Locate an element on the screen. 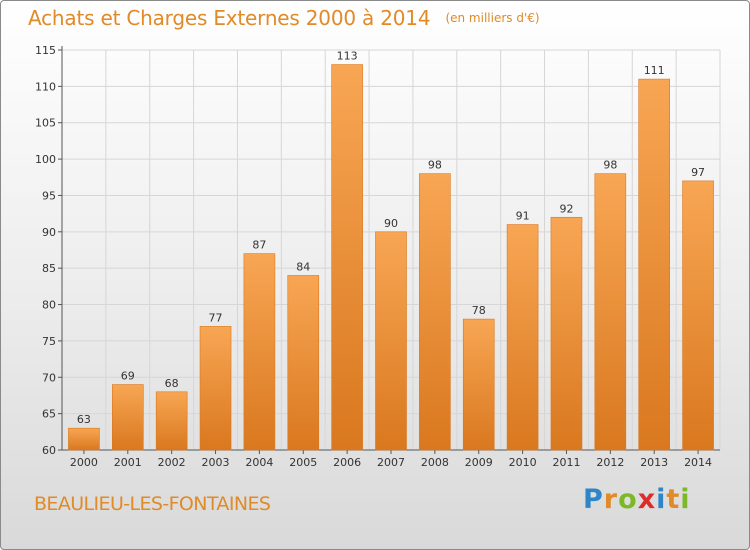 The width and height of the screenshot is (750, 550). logo-letter: P is located at coordinates (593, 499).